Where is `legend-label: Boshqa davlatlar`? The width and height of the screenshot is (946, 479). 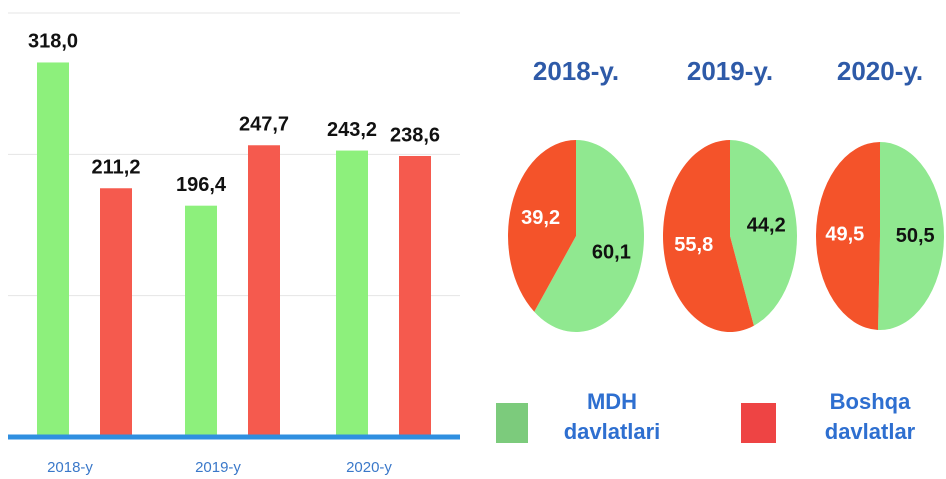 legend-label: Boshqa davlatlar is located at coordinates (870, 416).